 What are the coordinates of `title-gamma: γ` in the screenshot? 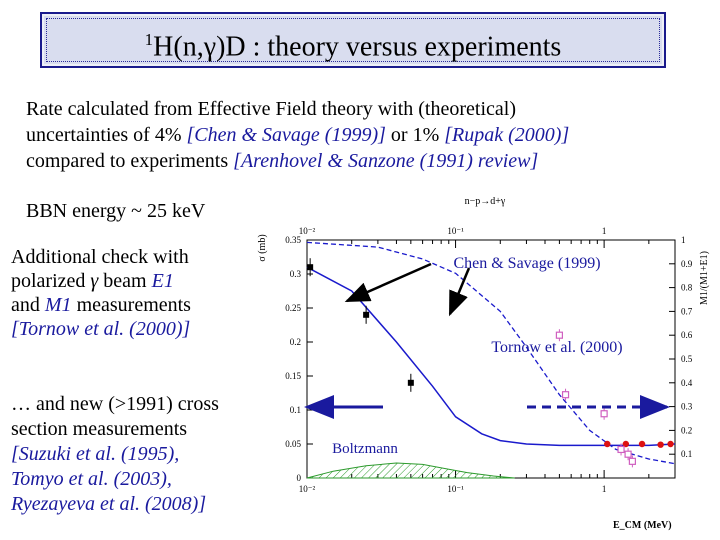 It's located at (210, 47).